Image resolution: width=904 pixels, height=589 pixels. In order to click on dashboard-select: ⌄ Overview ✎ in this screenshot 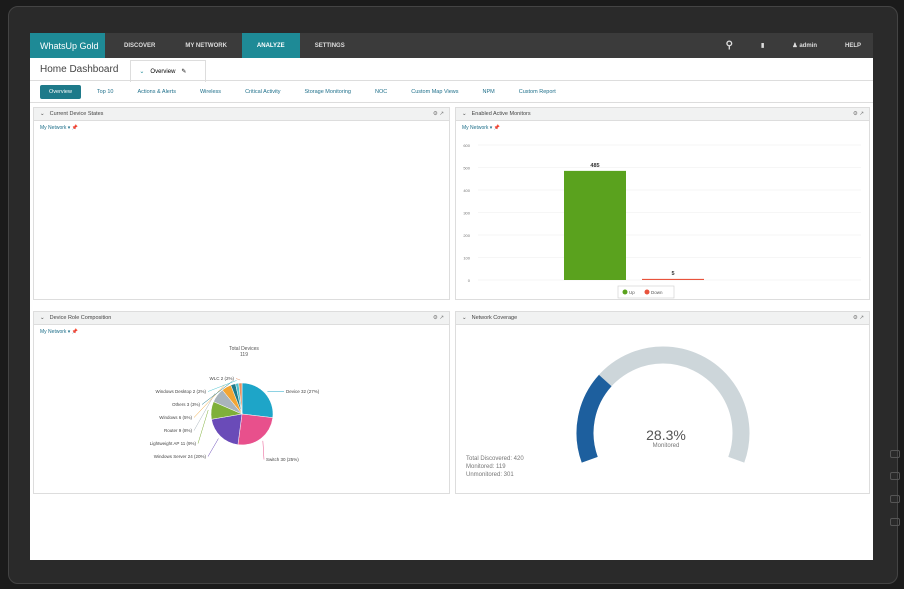, I will do `click(168, 71)`.